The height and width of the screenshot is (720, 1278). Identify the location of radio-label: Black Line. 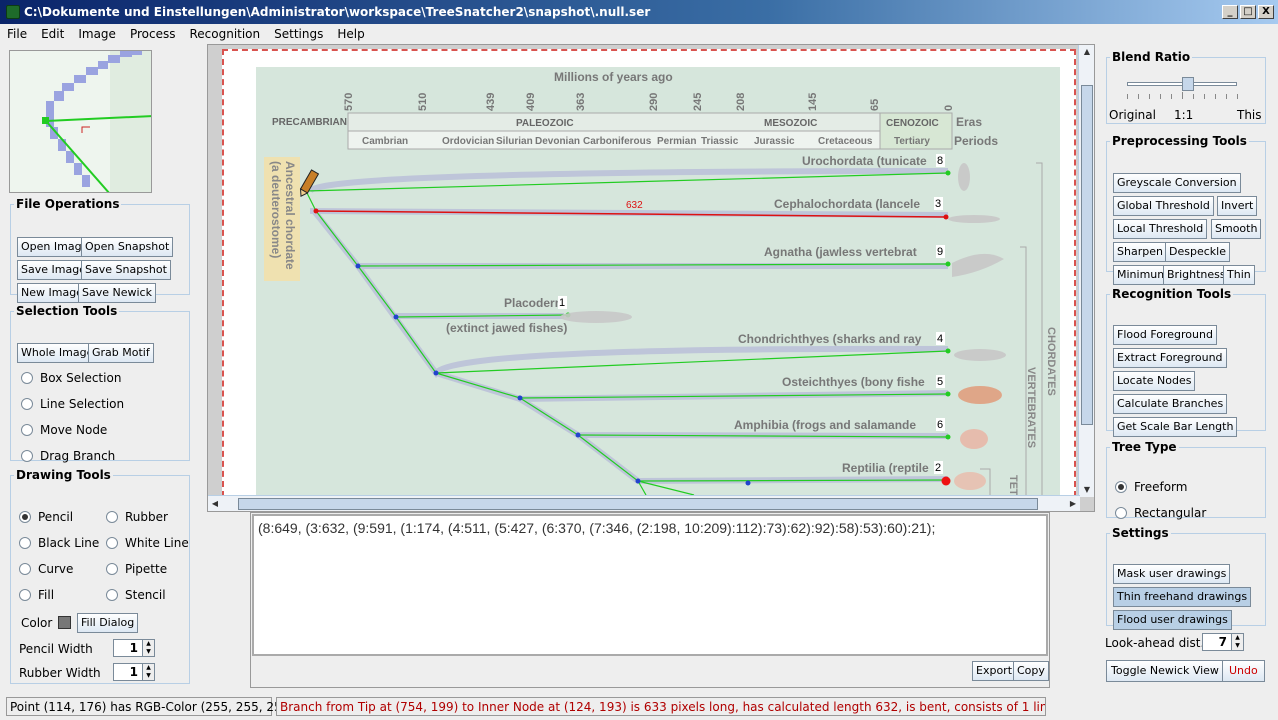
(69, 543).